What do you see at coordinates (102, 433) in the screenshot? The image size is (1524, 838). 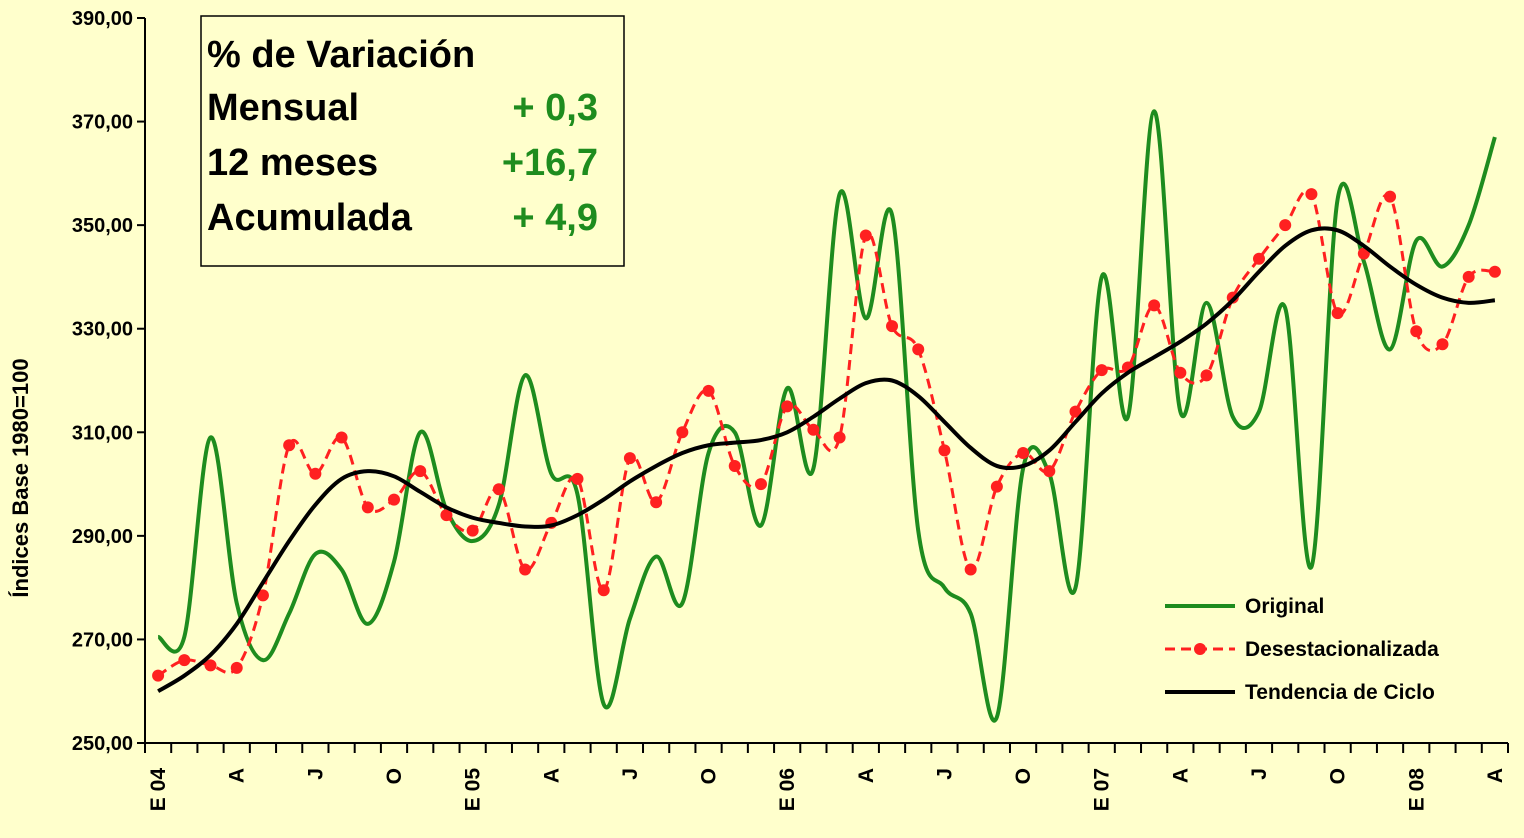 I see `y-tick-label: 310,00` at bounding box center [102, 433].